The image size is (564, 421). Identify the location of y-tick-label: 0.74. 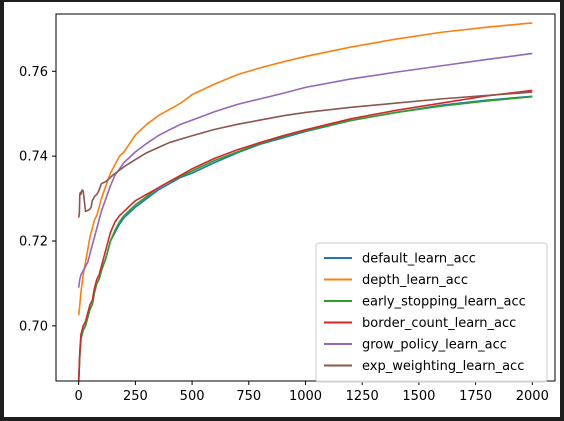
(33, 157).